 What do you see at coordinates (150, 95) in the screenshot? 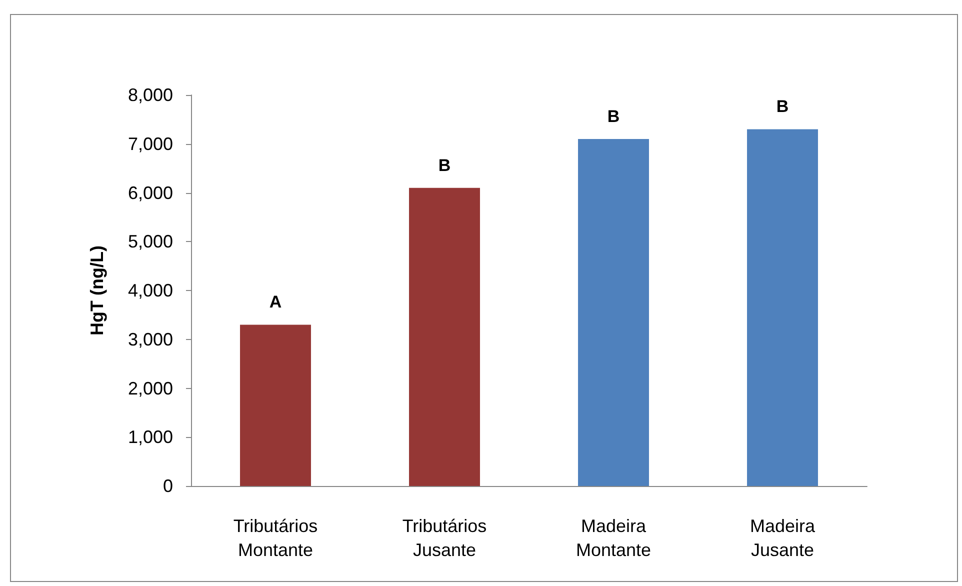
I see `y-tick-label: 8,000` at bounding box center [150, 95].